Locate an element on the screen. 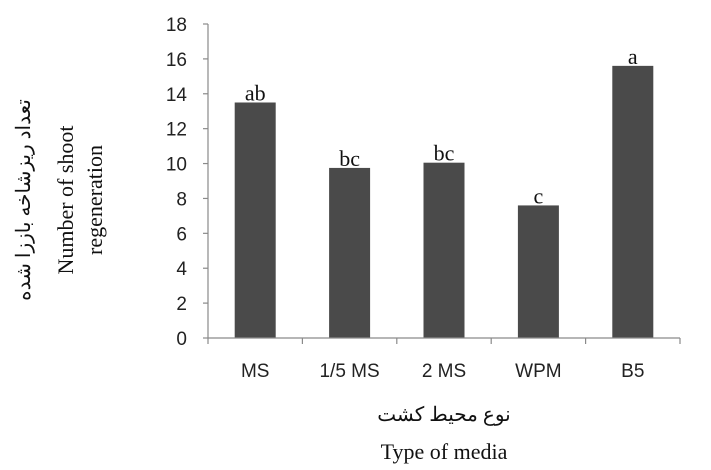 This screenshot has height=470, width=711. bar-b5 is located at coordinates (633, 201).